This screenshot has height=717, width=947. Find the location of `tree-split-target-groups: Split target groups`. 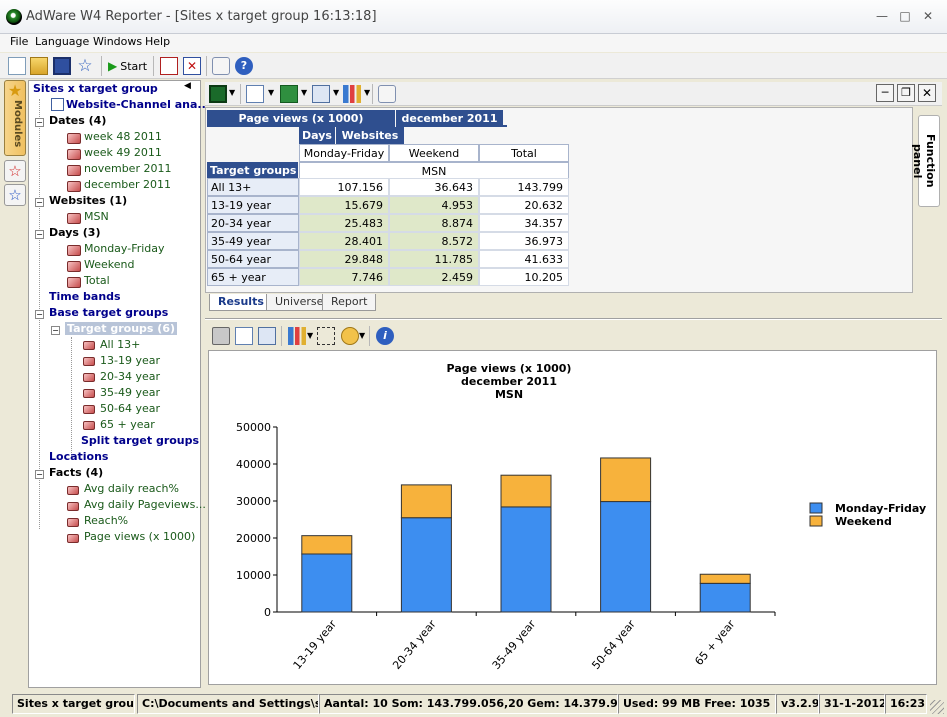

tree-split-target-groups: Split target groups is located at coordinates (140, 440).